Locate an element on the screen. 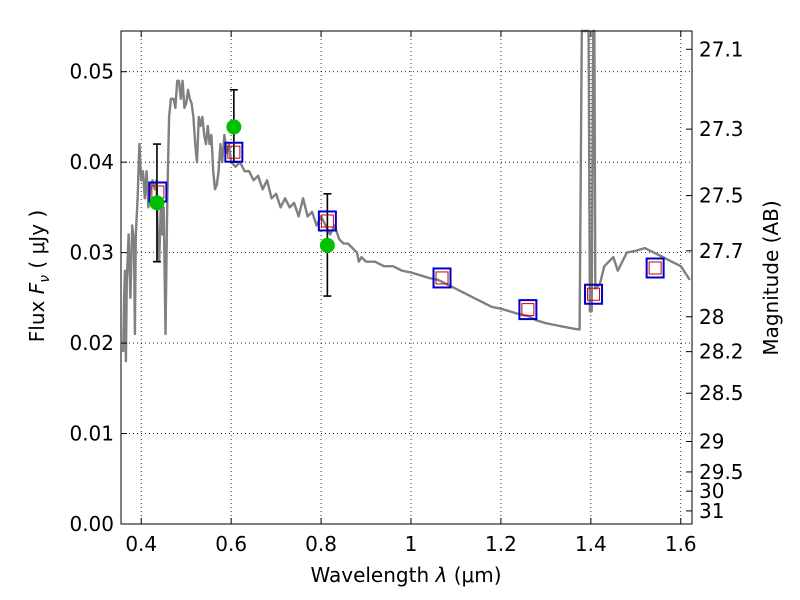 This screenshot has width=800, height=600. y-tick-label: 0.01 is located at coordinates (91, 434).